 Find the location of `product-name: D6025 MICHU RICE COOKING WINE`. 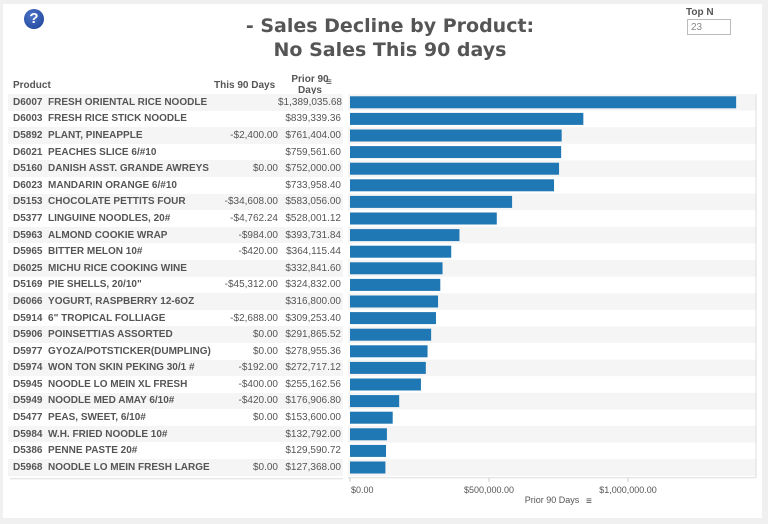

product-name: D6025 MICHU RICE COOKING WINE is located at coordinates (108, 268).